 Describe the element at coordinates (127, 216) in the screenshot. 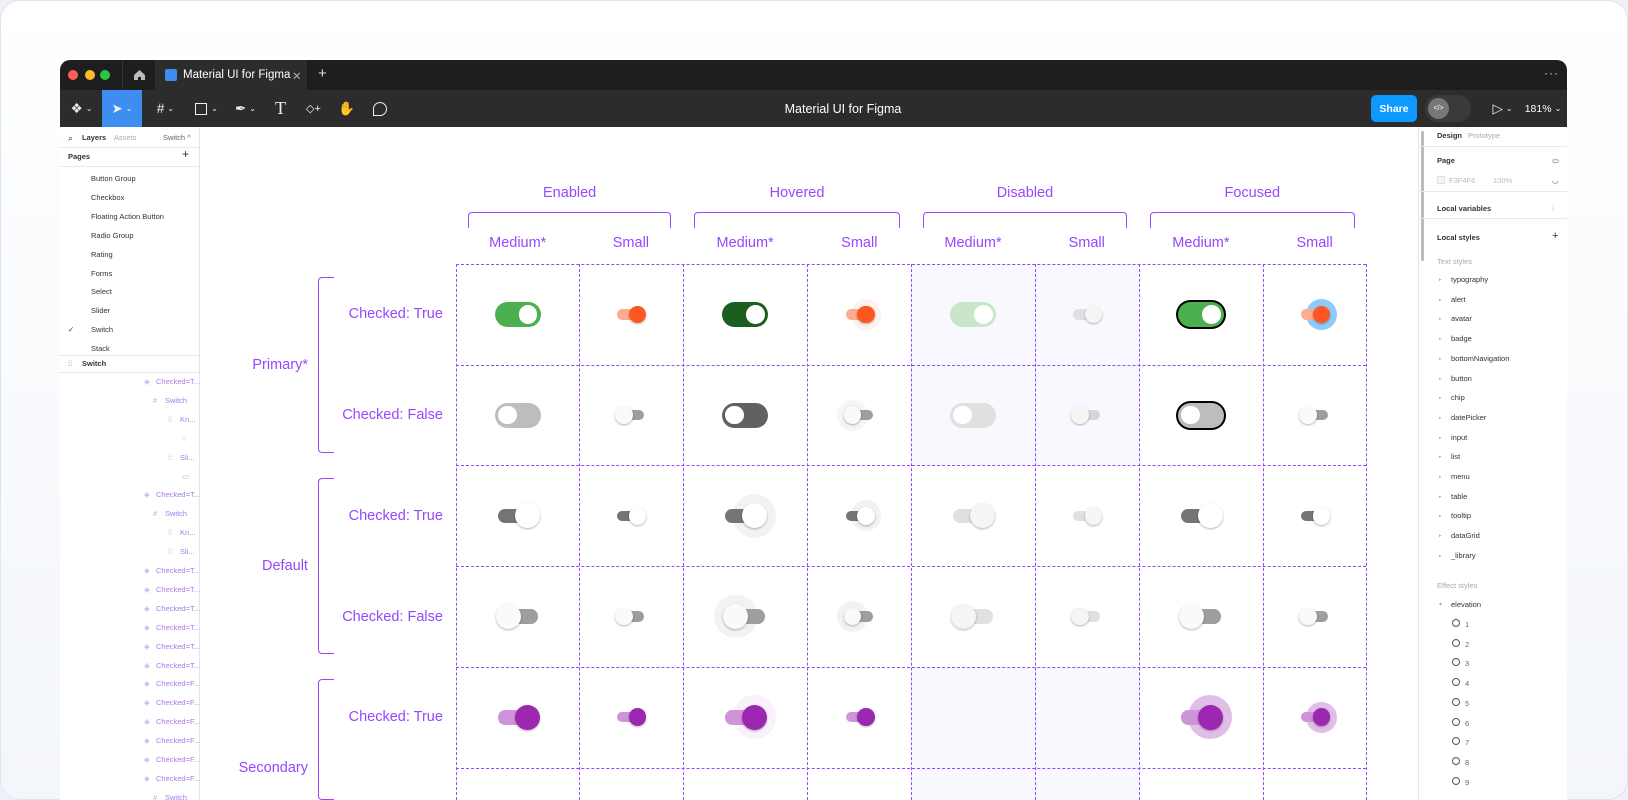

I see `page-item: Floating Action Button` at that location.